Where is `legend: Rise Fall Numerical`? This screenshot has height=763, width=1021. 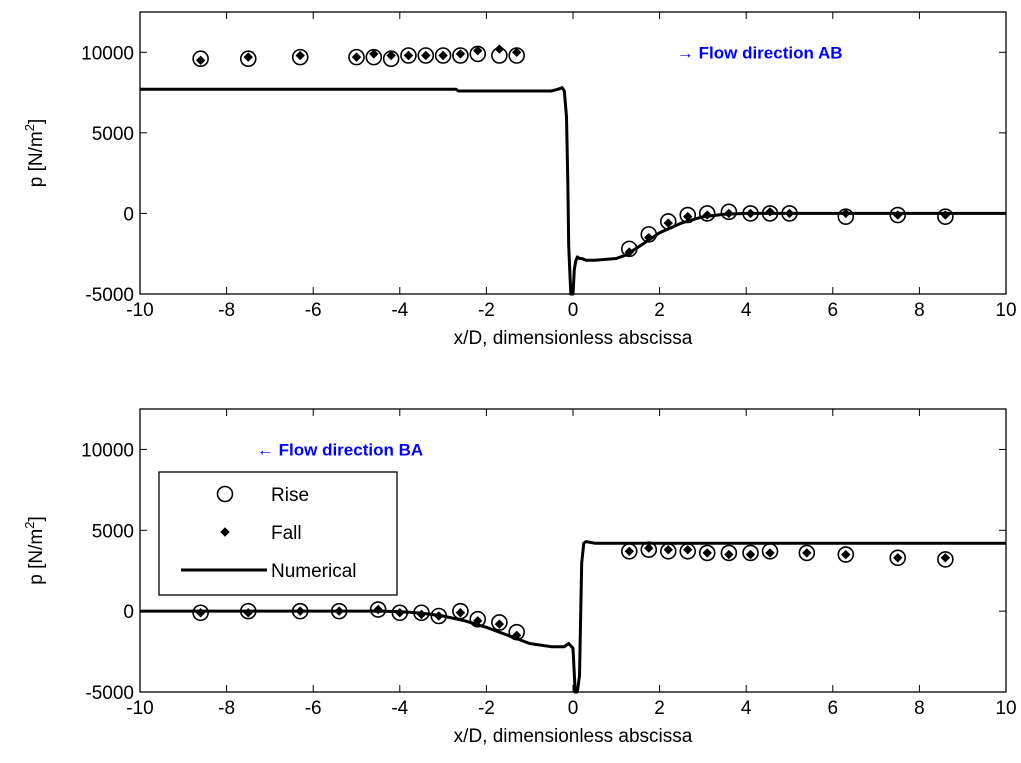 legend: Rise Fall Numerical is located at coordinates (278, 533).